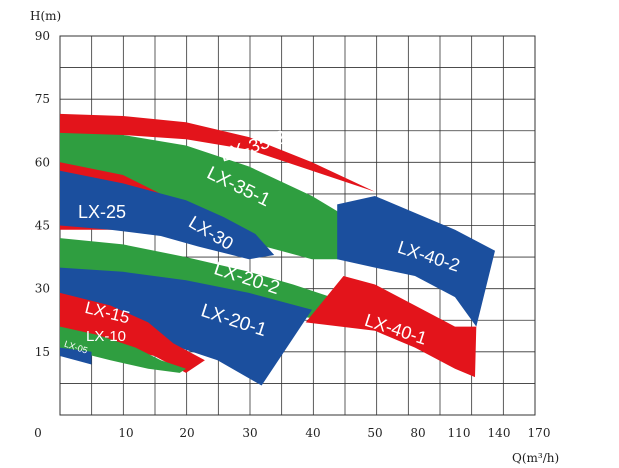 This screenshot has width=619, height=468. I want to click on y-tick-label: 30, so click(42, 289).